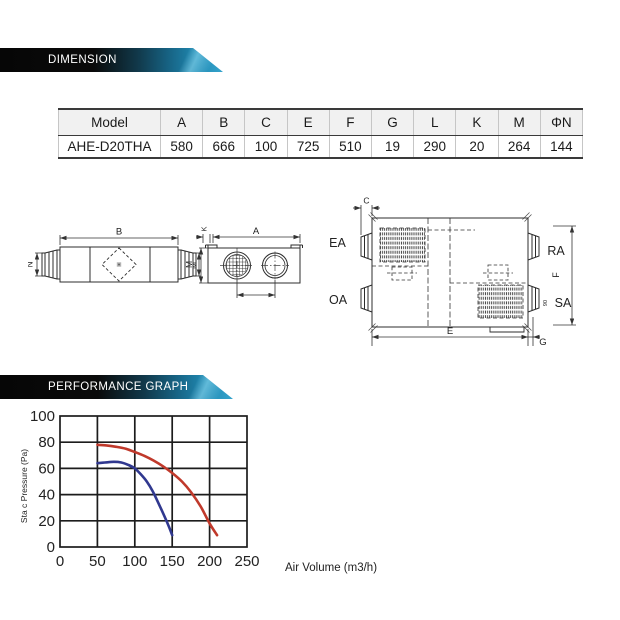  I want to click on table-cell: 264, so click(519, 146).